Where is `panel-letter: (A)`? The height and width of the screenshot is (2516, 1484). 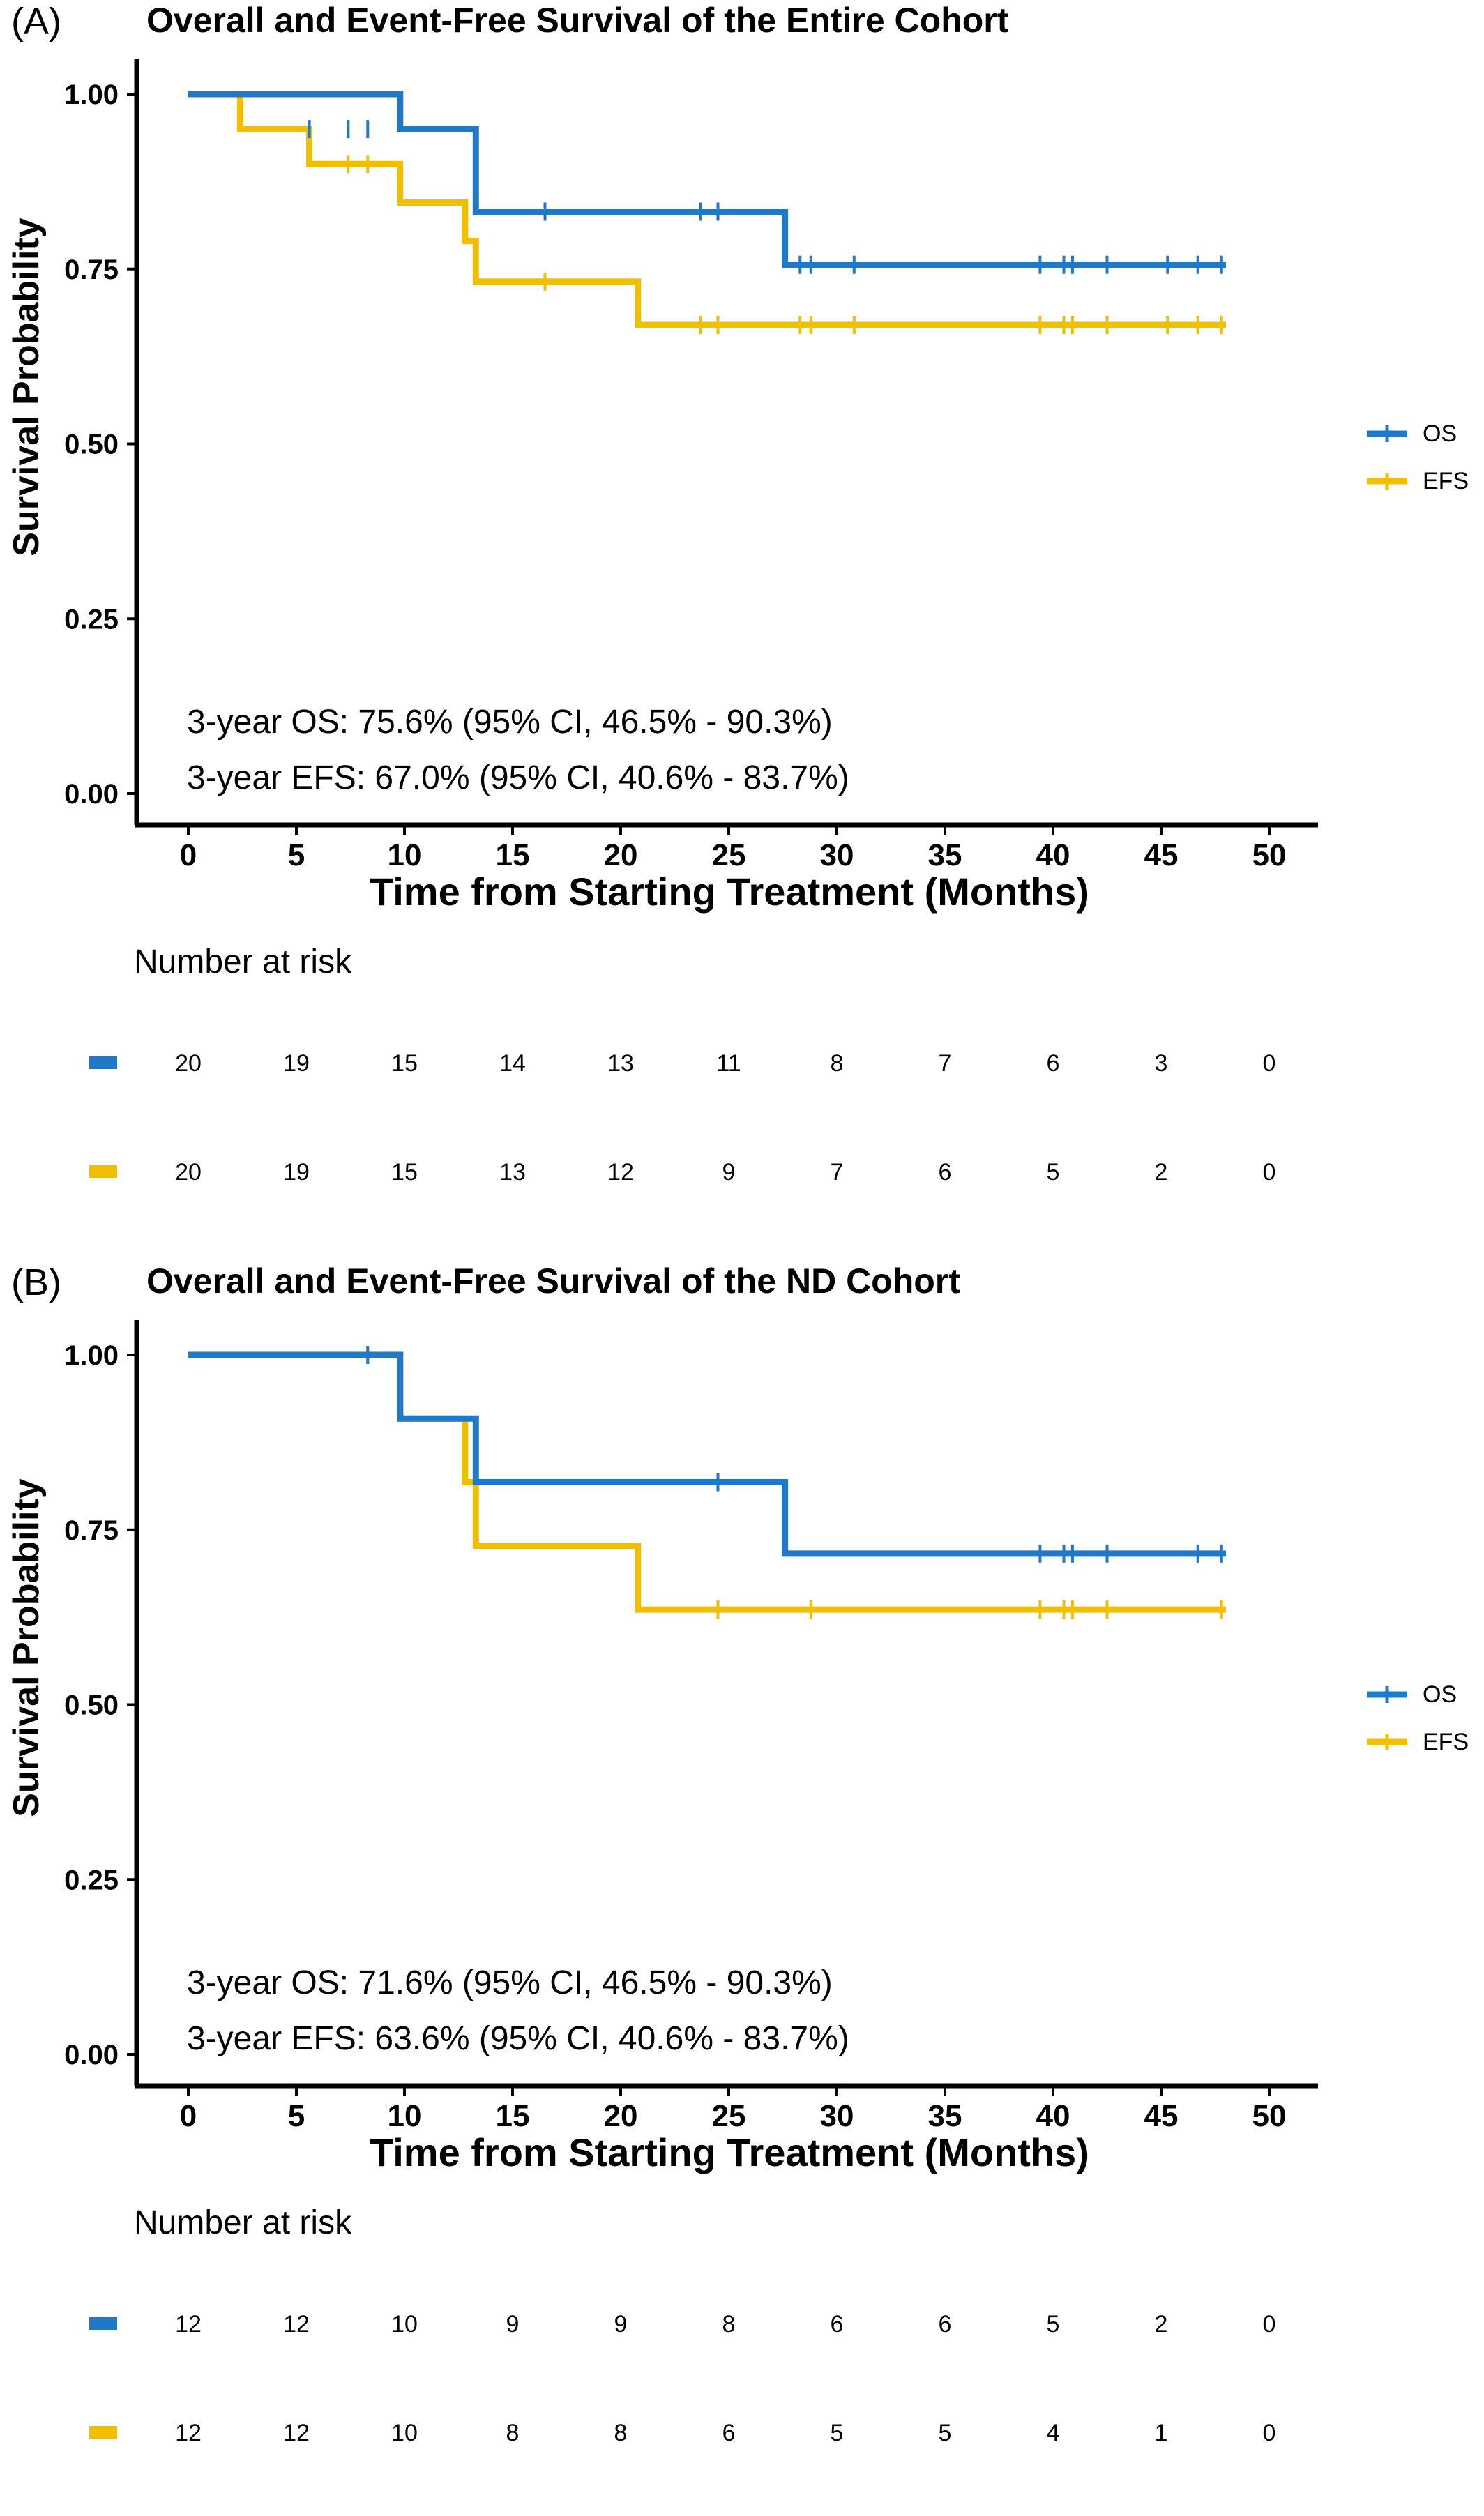 panel-letter: (A) is located at coordinates (36, 22).